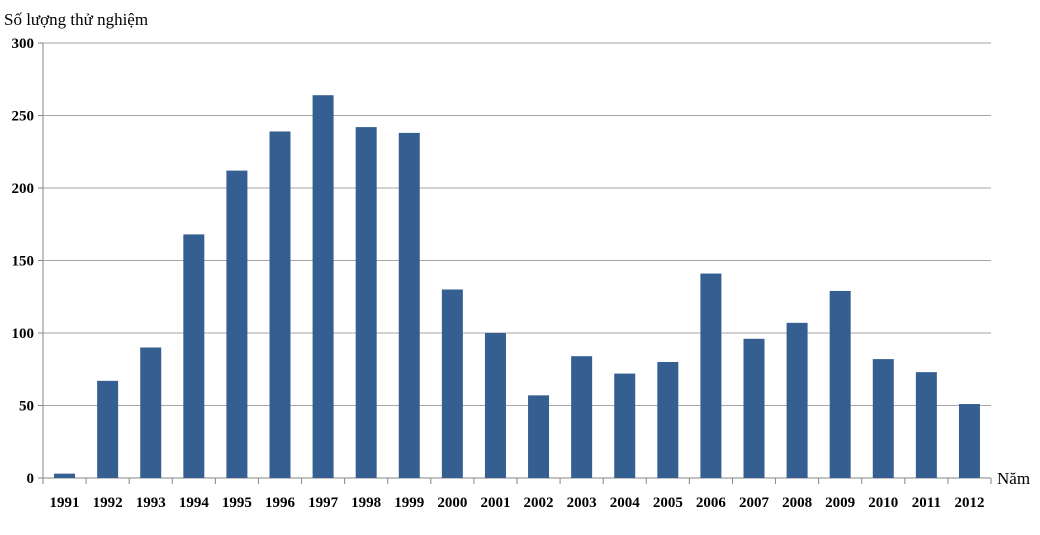 This screenshot has height=535, width=1040. Describe the element at coordinates (495, 503) in the screenshot. I see `x-tick-label: 2001` at that location.